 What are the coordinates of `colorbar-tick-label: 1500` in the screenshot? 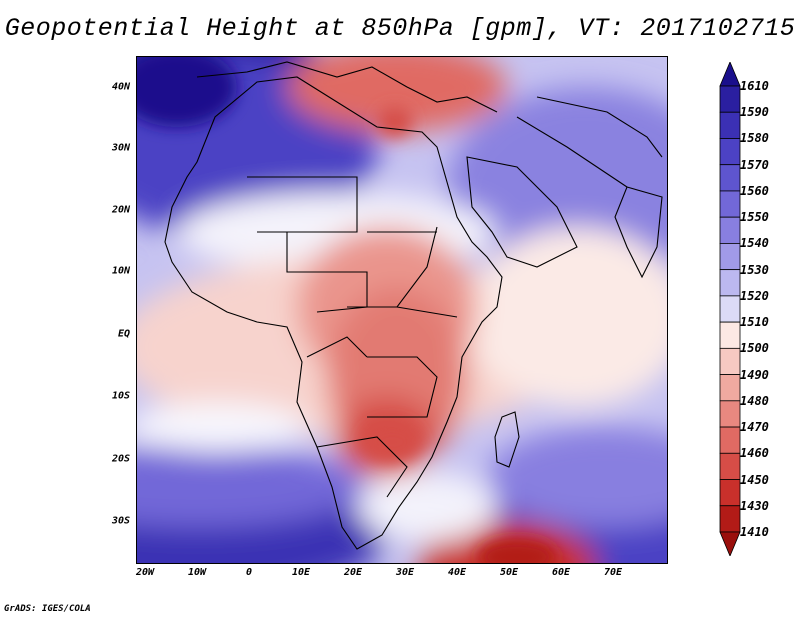 It's located at (754, 348).